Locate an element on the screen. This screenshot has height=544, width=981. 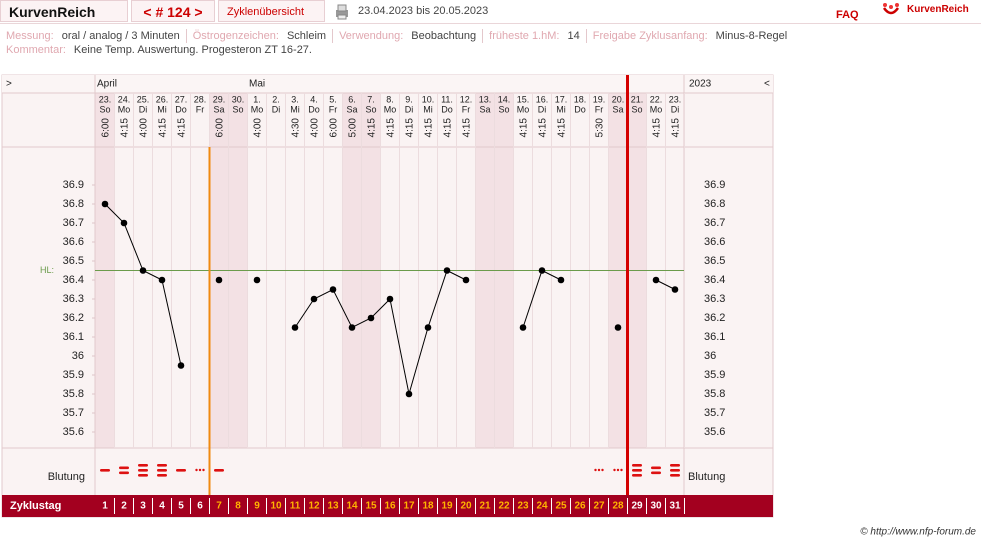
cover-line-label: HL: is located at coordinates (47, 270).